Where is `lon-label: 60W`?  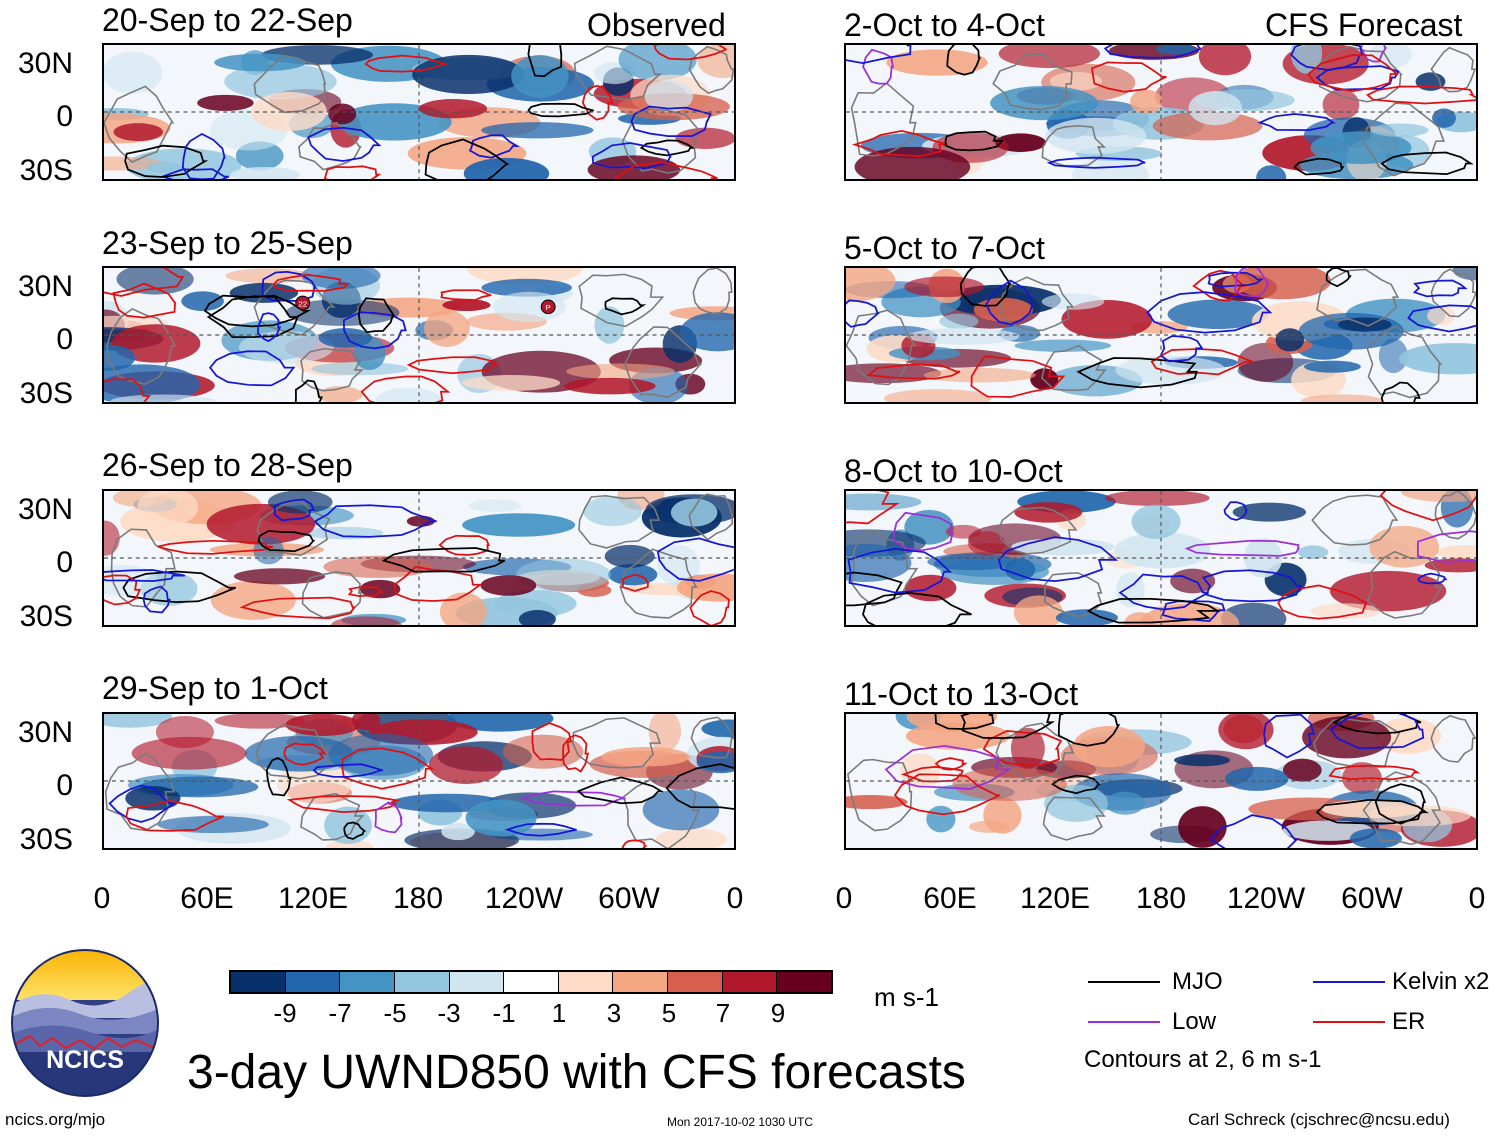
lon-label: 60W is located at coordinates (629, 898).